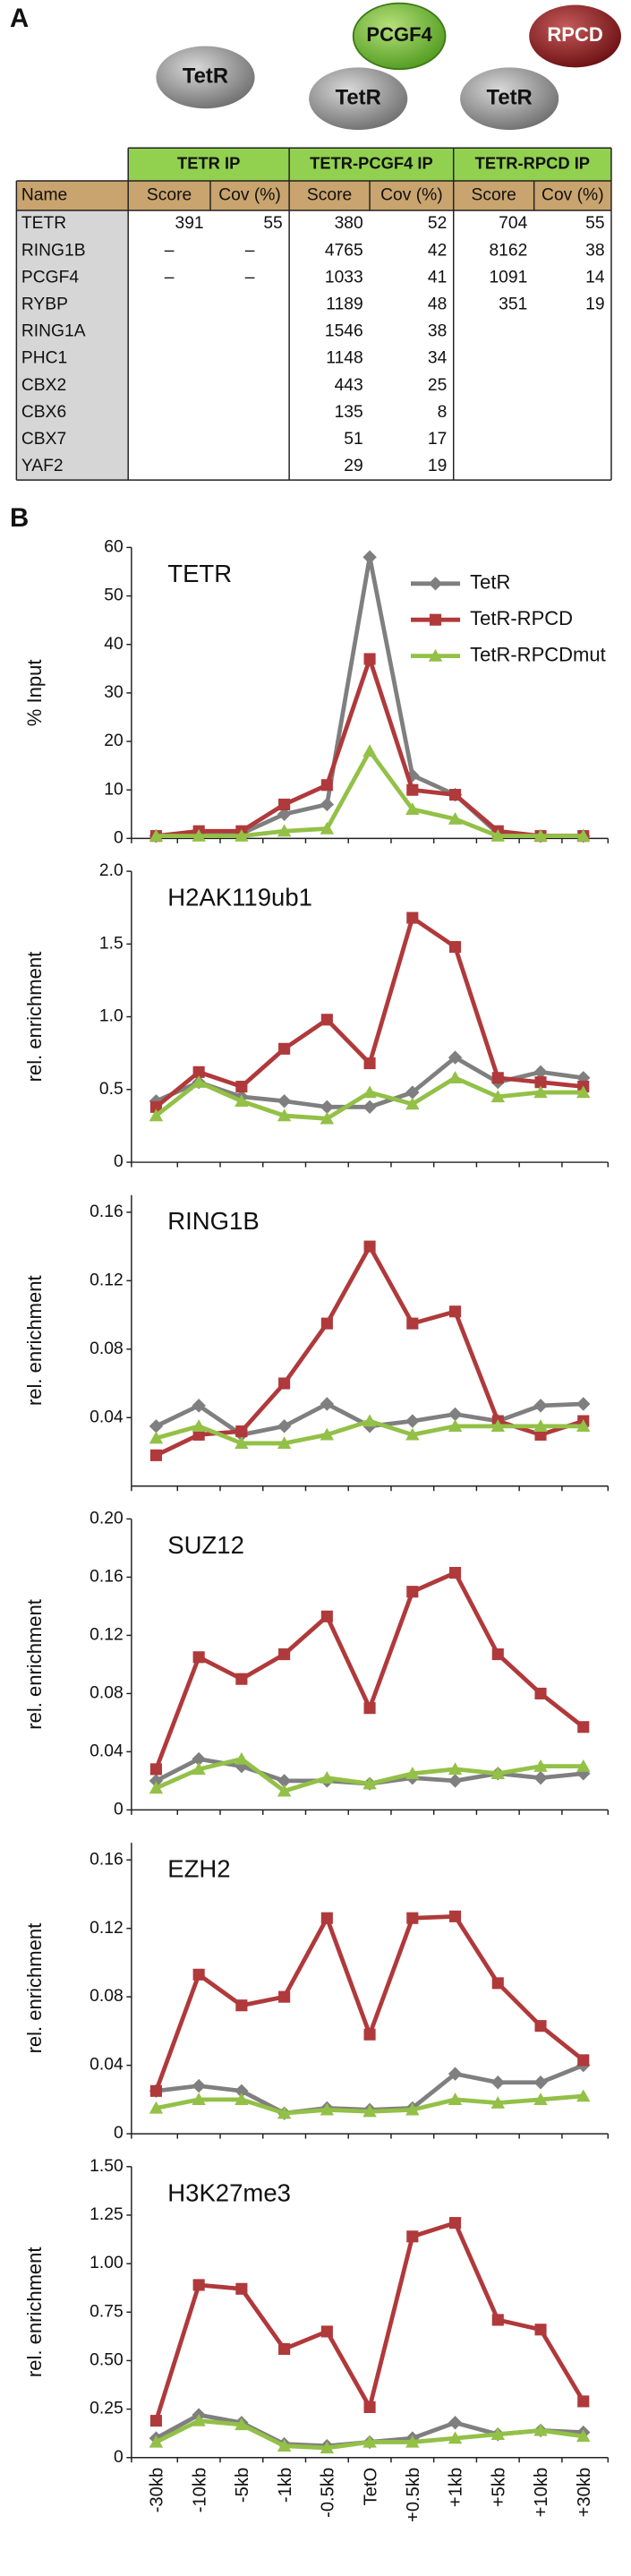  What do you see at coordinates (107, 1577) in the screenshot?
I see `y-tick-label: 0.16` at bounding box center [107, 1577].